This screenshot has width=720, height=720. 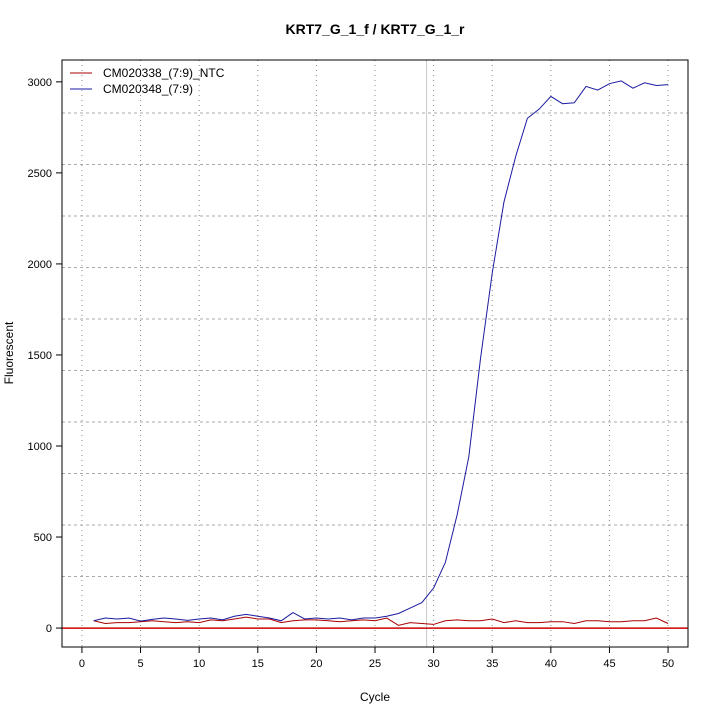 I want to click on x-axis: 0 5 10 15 20 25 30 35 40 45 50, so click(x=376, y=658).